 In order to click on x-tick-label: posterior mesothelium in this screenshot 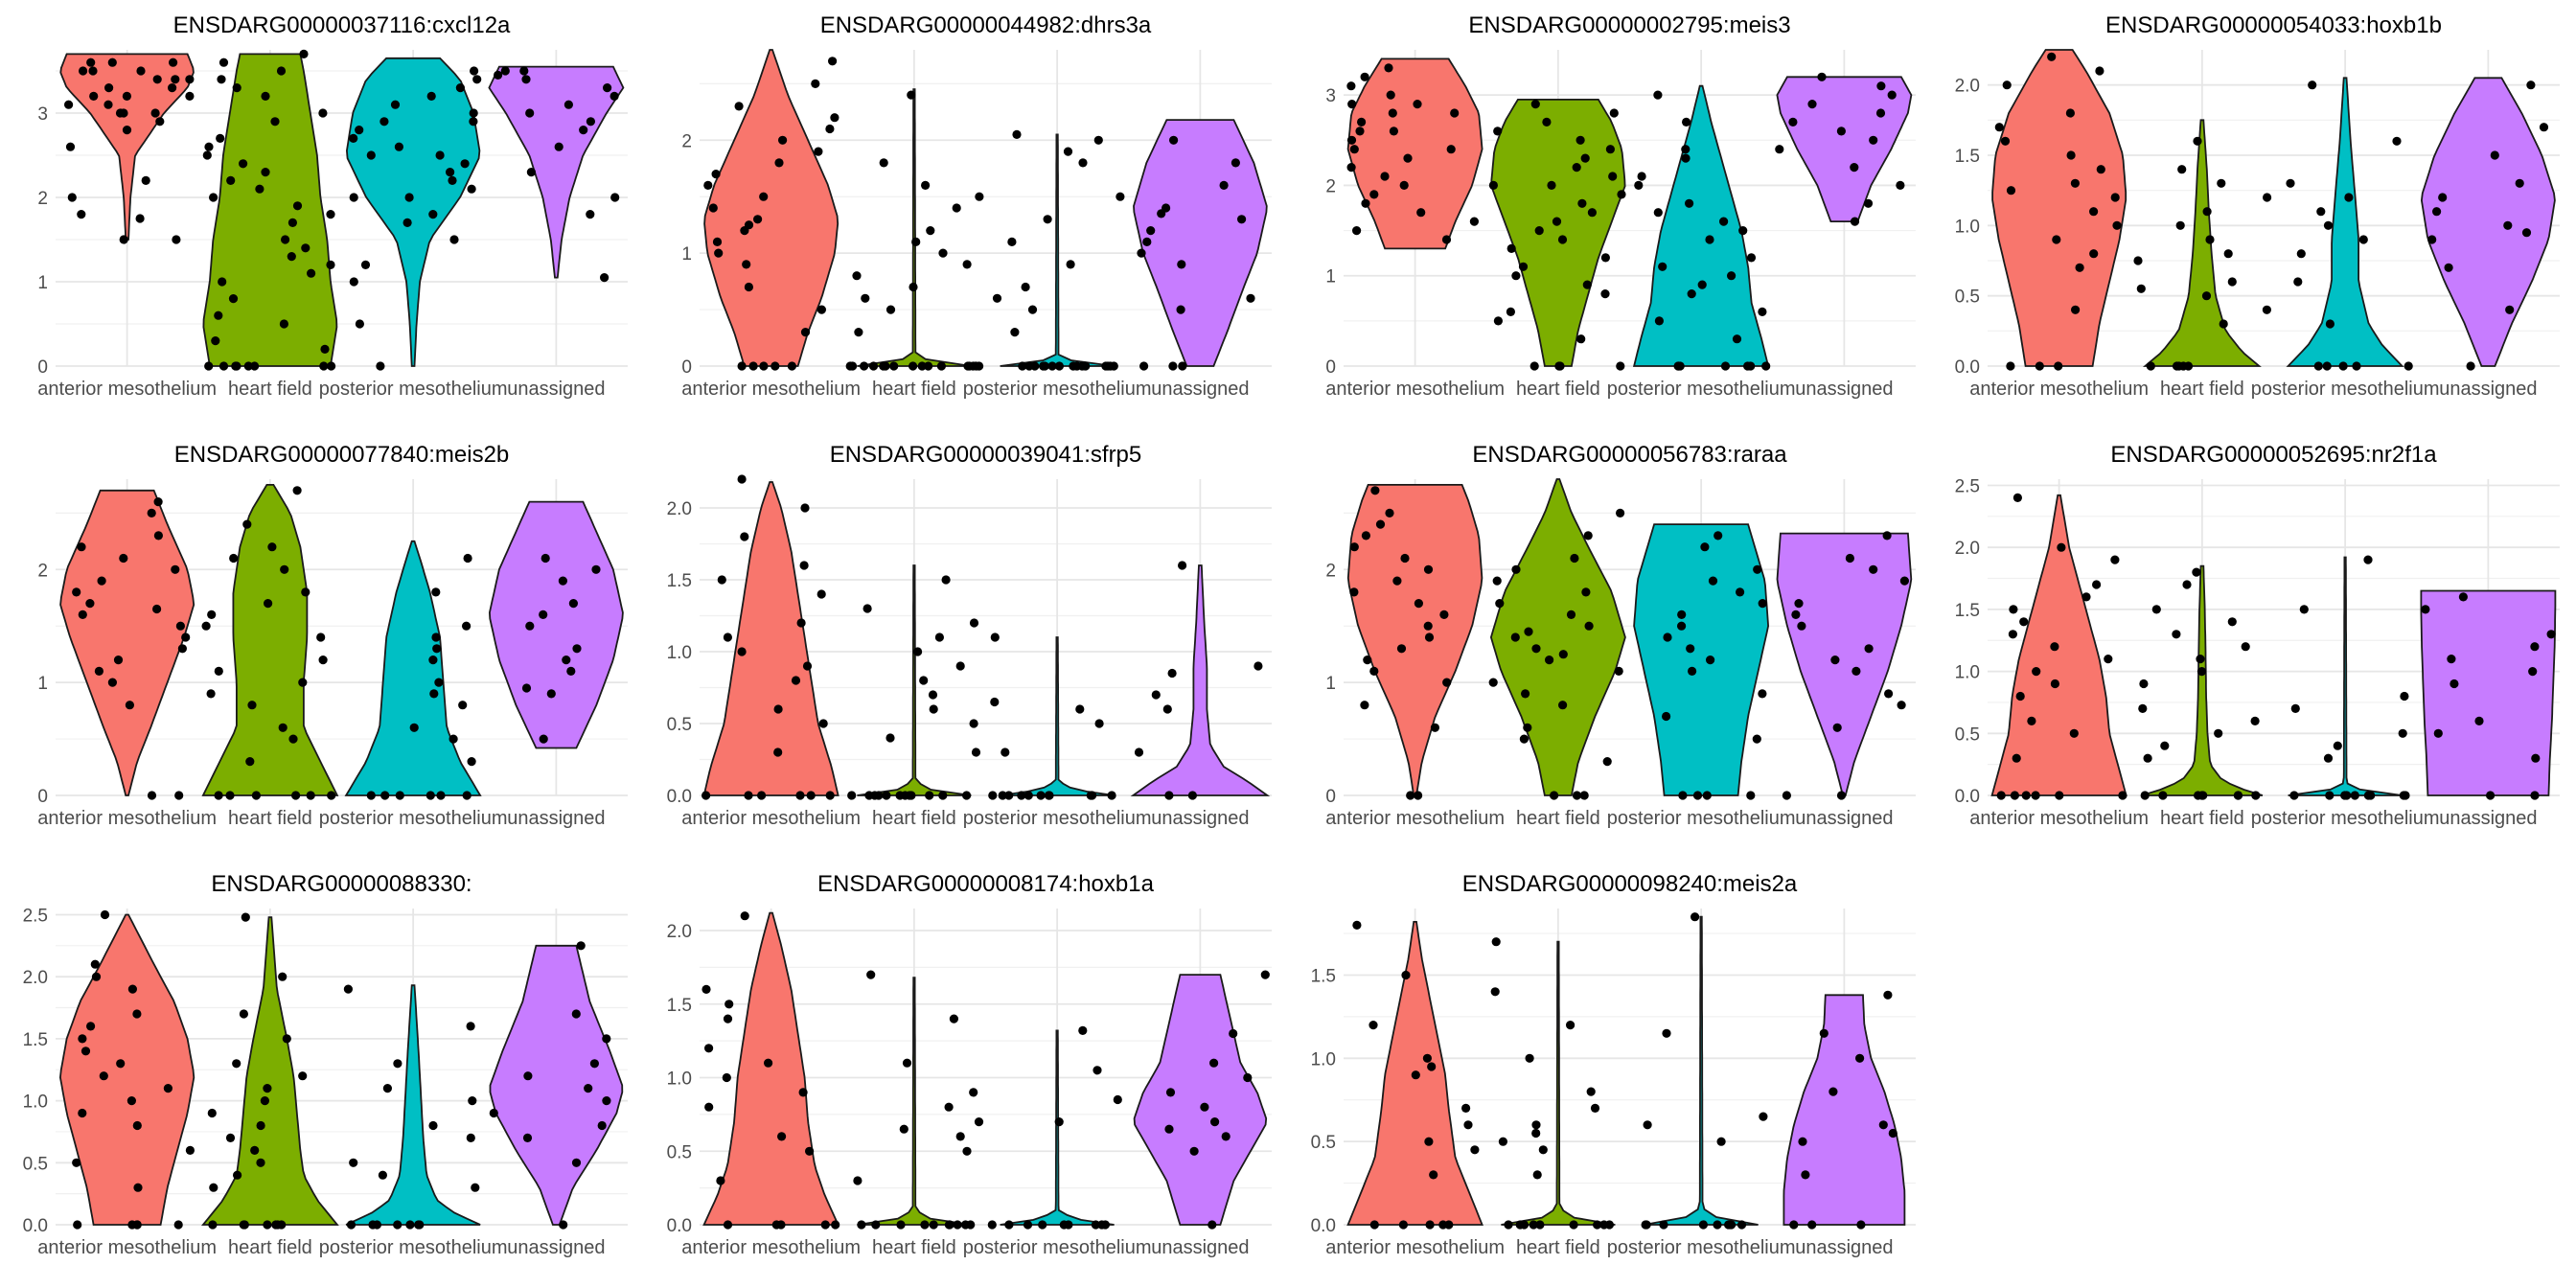, I will do `click(2345, 389)`.